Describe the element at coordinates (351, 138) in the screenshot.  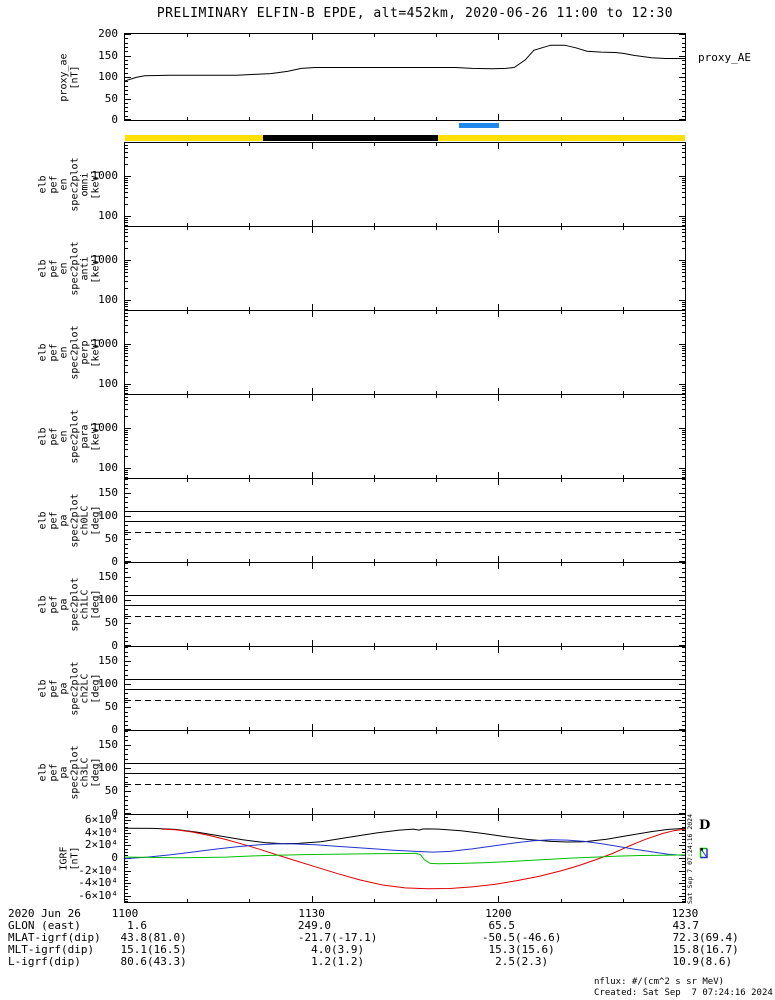
I see `epoch-segment` at that location.